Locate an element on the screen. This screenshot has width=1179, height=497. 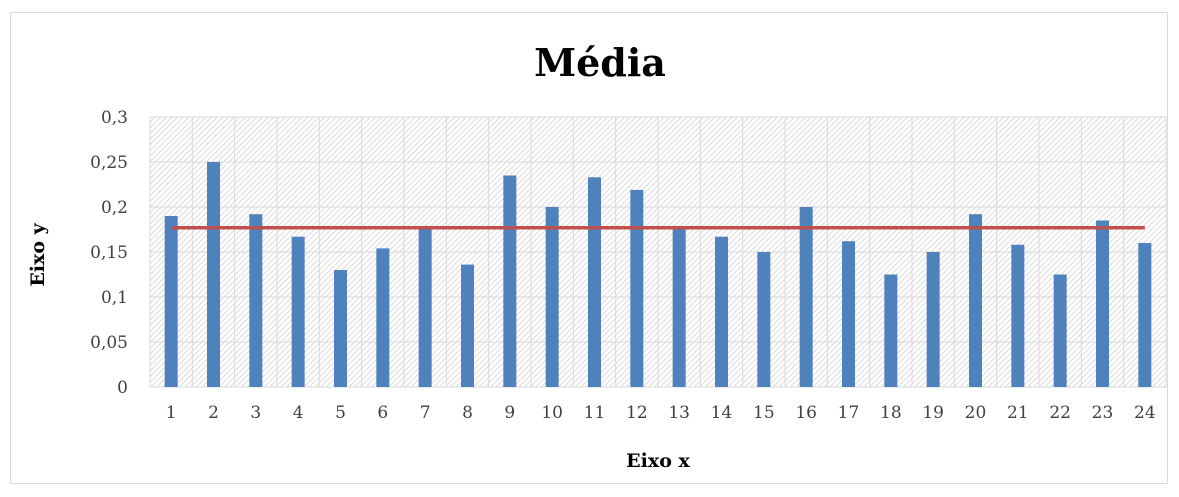
x-tick-label: 16 is located at coordinates (806, 413).